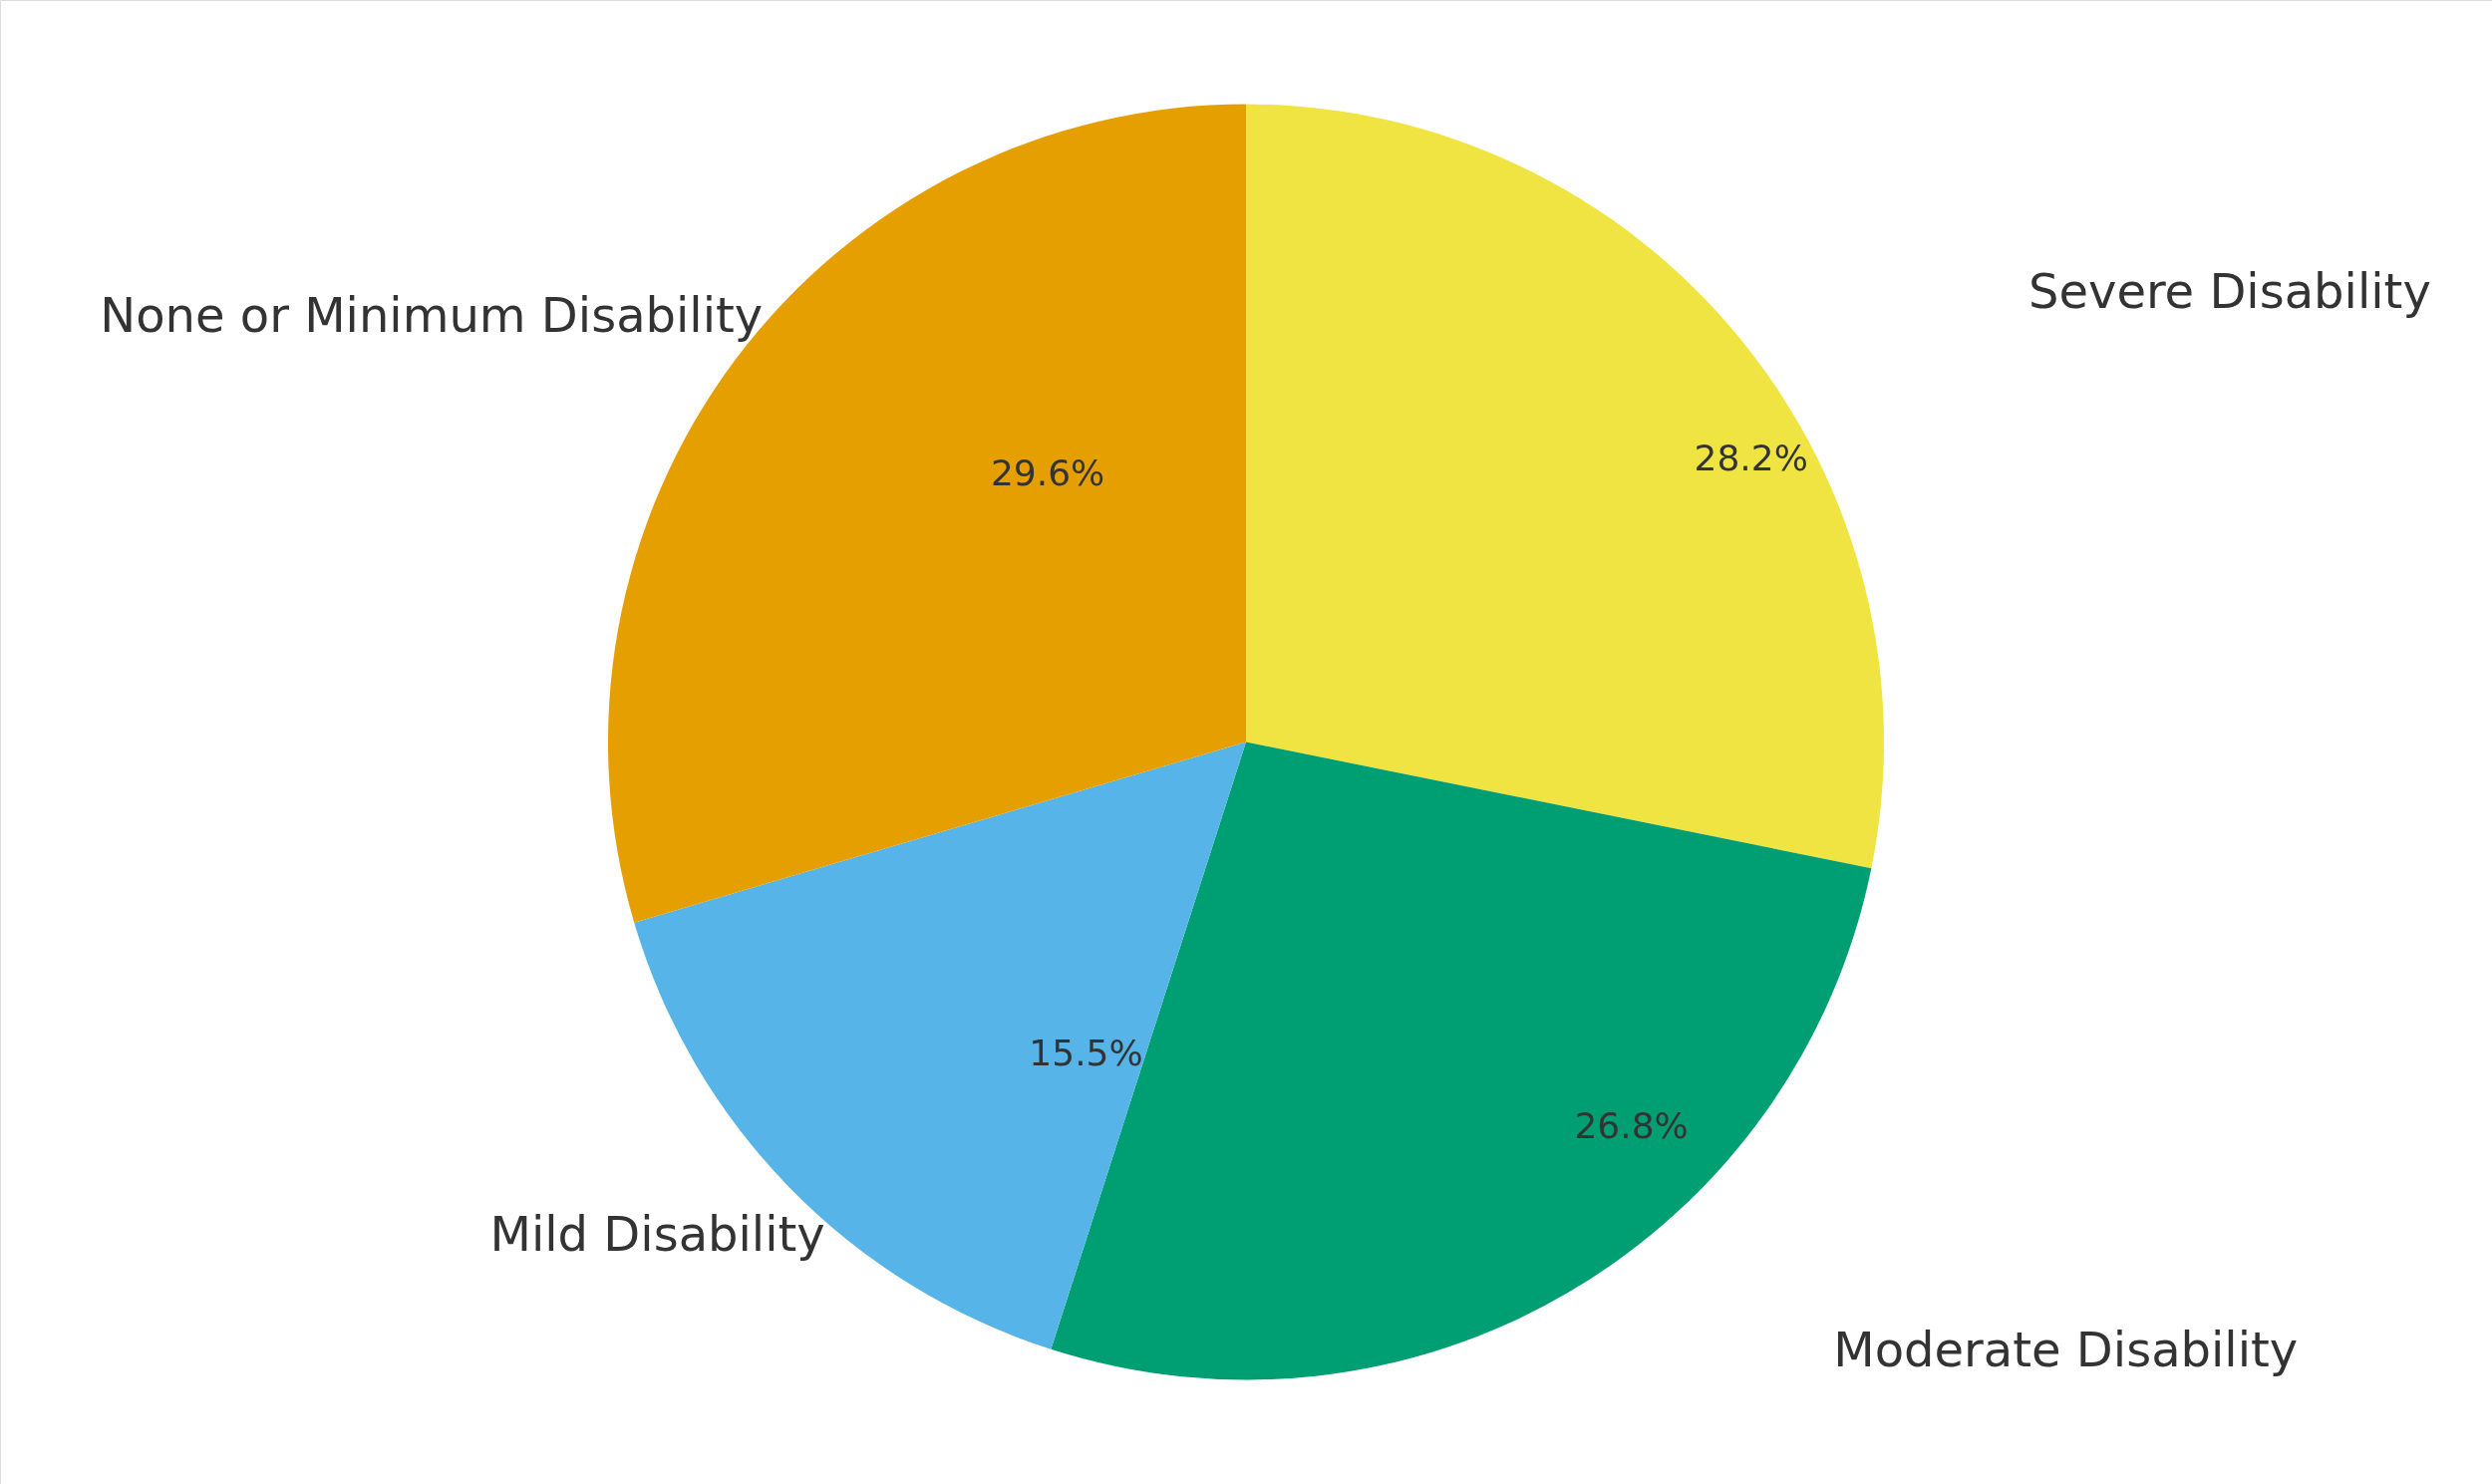 The image size is (2492, 1484). What do you see at coordinates (1047, 473) in the screenshot?
I see `data-label: 29.6%` at bounding box center [1047, 473].